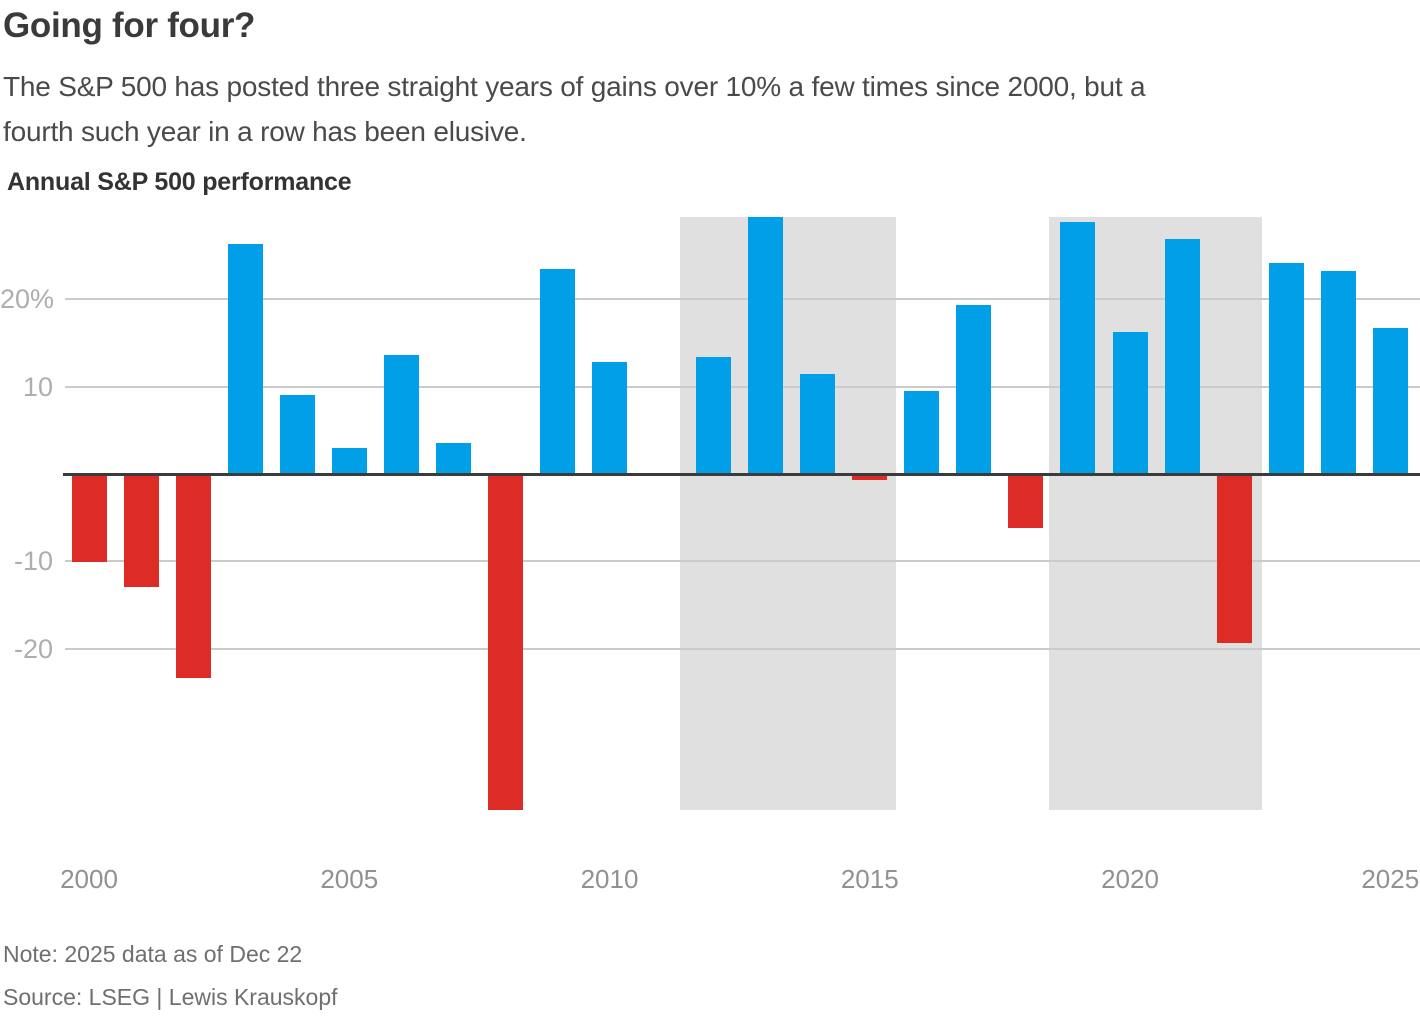  Describe the element at coordinates (1338, 372) in the screenshot. I see `bar-2024` at that location.